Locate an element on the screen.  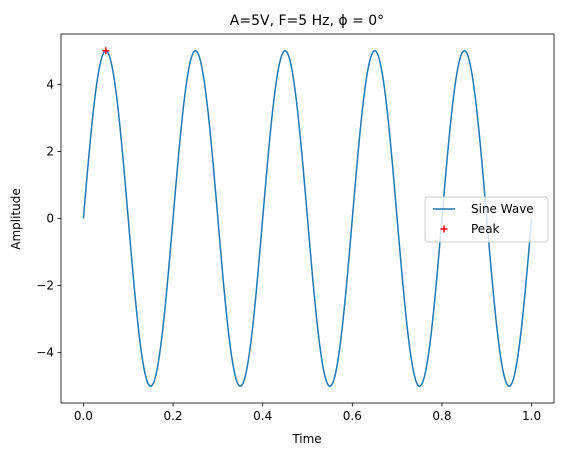
y-tick-label: 2 is located at coordinates (50, 151).